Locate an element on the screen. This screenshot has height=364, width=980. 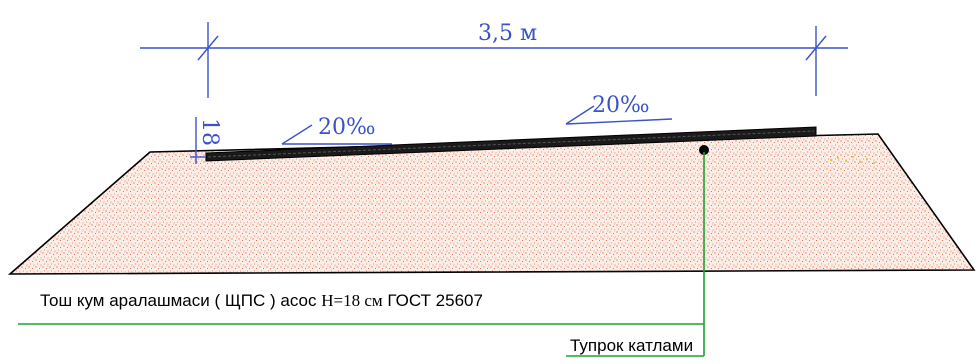
width-dimension-label: 3,5 м is located at coordinates (507, 33).